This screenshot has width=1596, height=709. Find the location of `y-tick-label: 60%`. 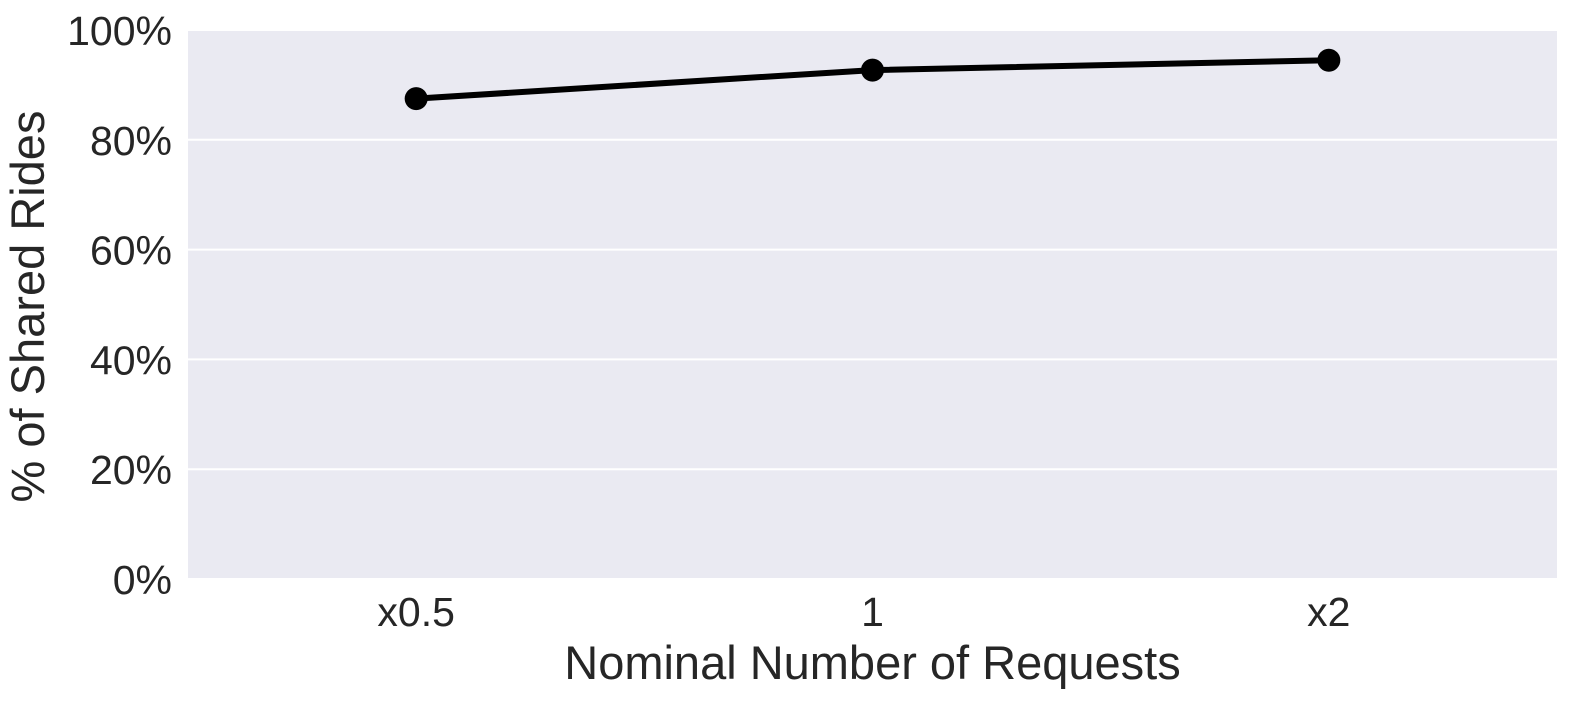

y-tick-label: 60% is located at coordinates (131, 251).